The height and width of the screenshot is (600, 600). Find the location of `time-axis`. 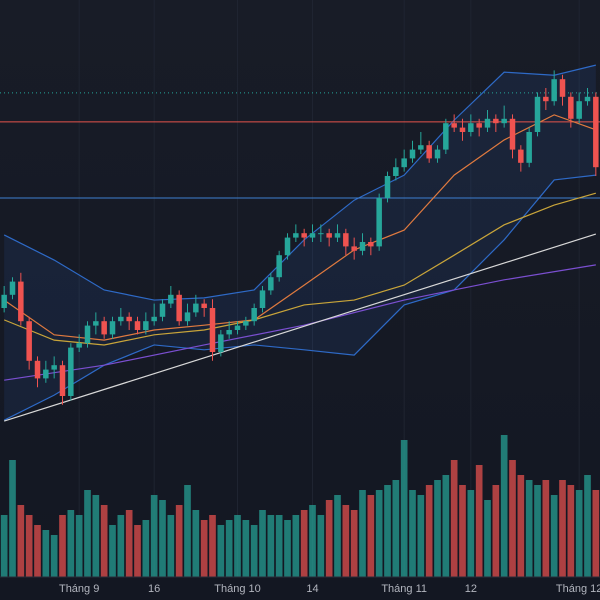

time-axis is located at coordinates (300, 588).